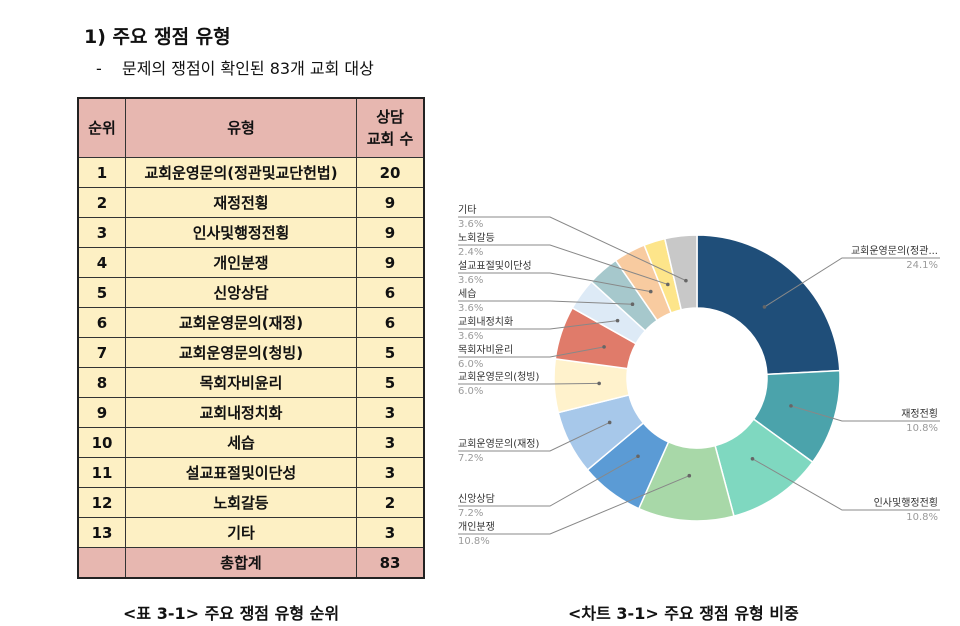 The width and height of the screenshot is (960, 626). Describe the element at coordinates (241, 412) in the screenshot. I see `type-cell: 교회내정치화` at that location.